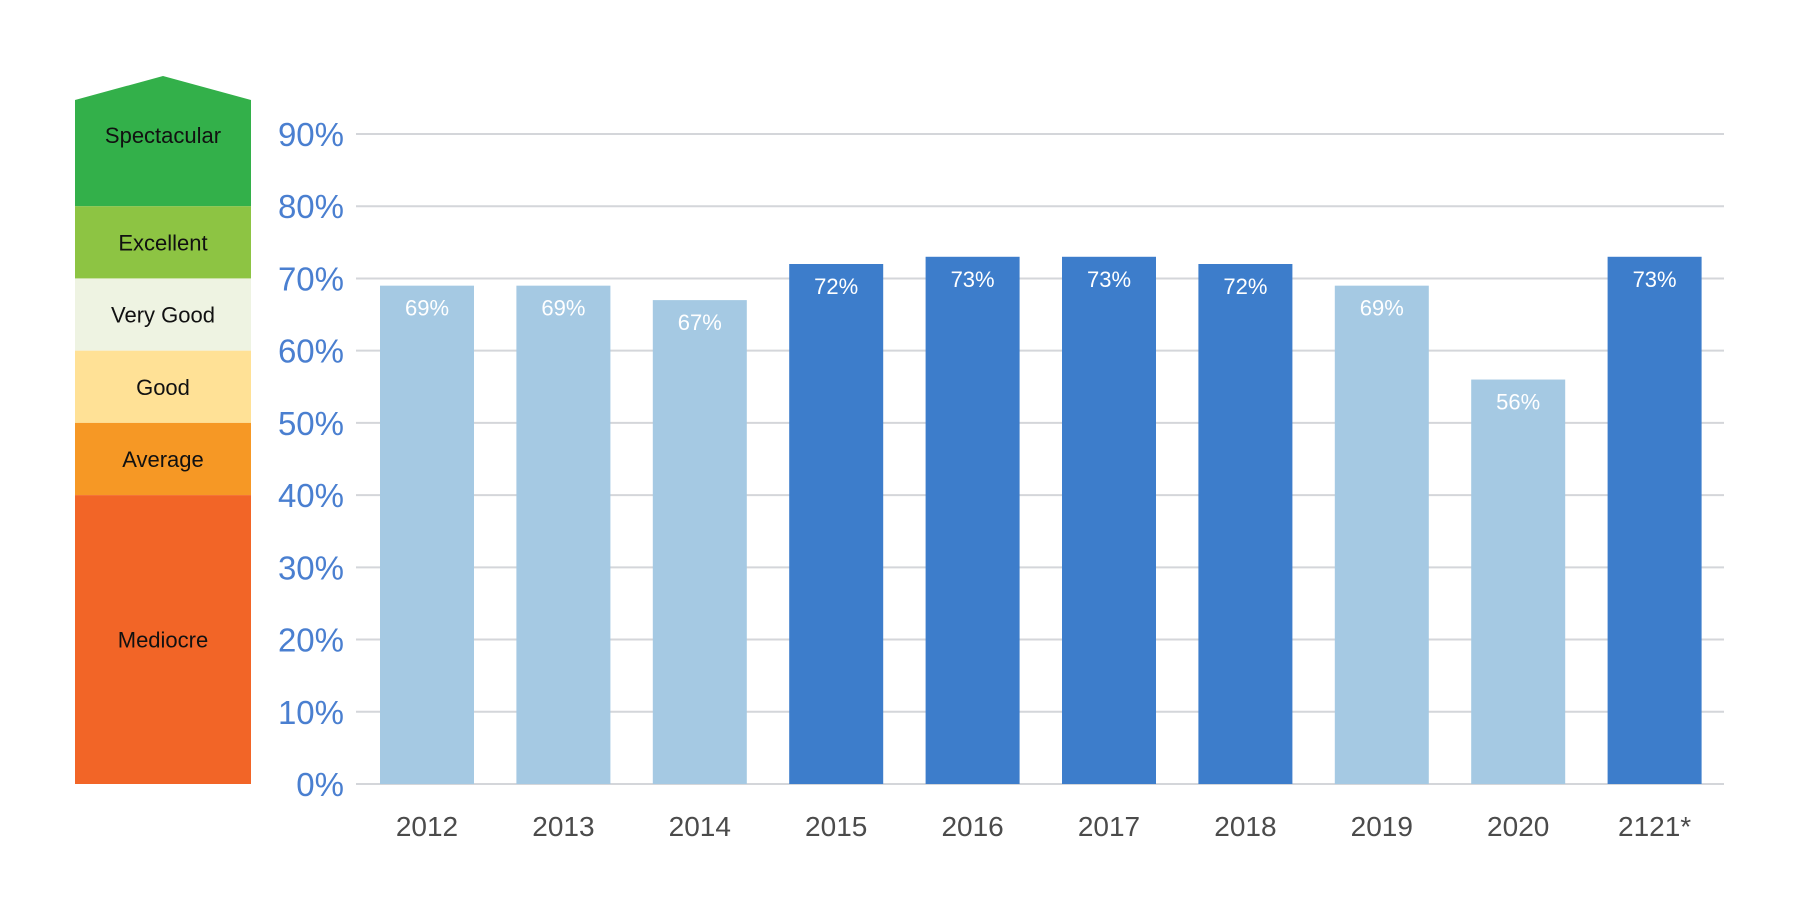 The height and width of the screenshot is (900, 1800). Describe the element at coordinates (836, 826) in the screenshot. I see `category-label: 2015` at that location.